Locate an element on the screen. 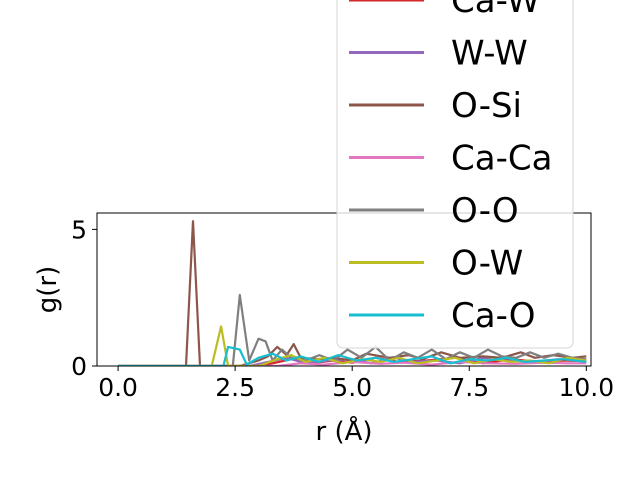 The image size is (640, 480). y-tick-label: 5 is located at coordinates (79, 229).